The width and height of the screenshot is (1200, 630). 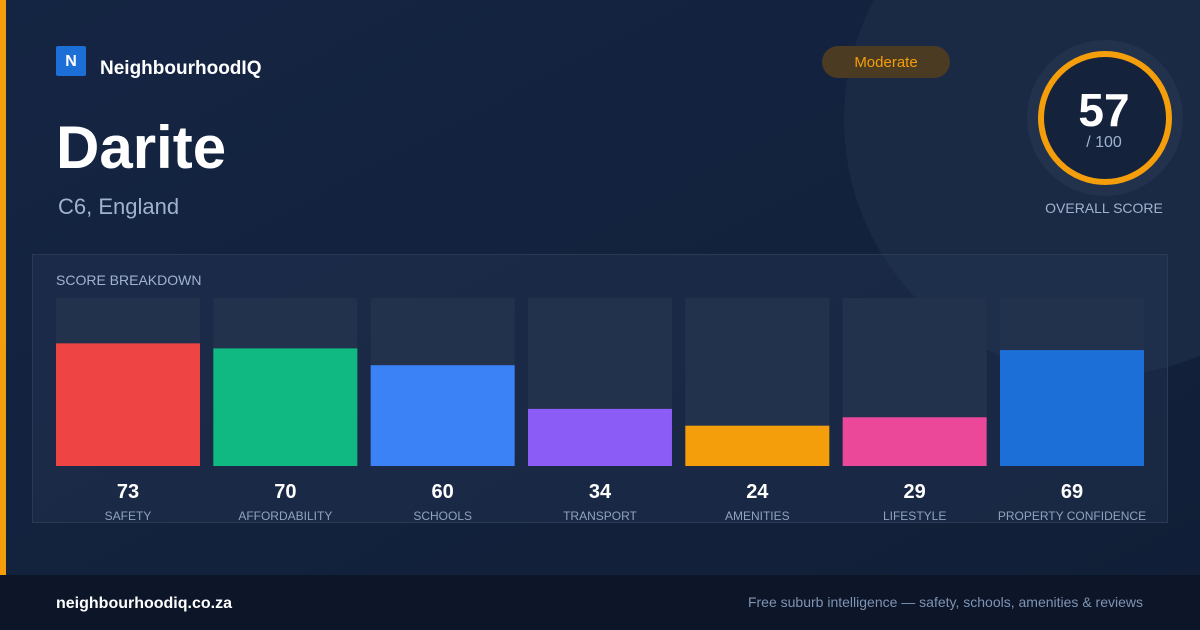 I want to click on bar-label: AMENITIES, so click(x=757, y=516).